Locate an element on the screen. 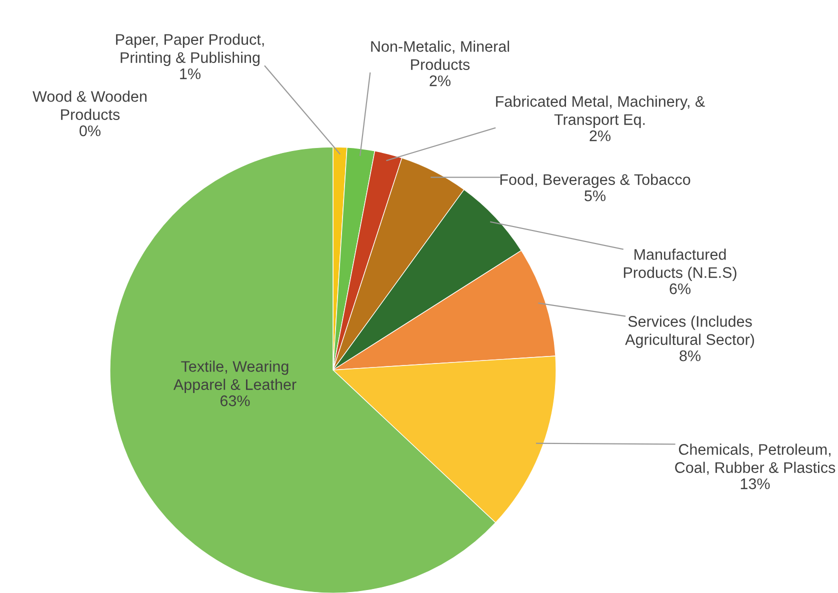  data-label: 63% is located at coordinates (235, 400).